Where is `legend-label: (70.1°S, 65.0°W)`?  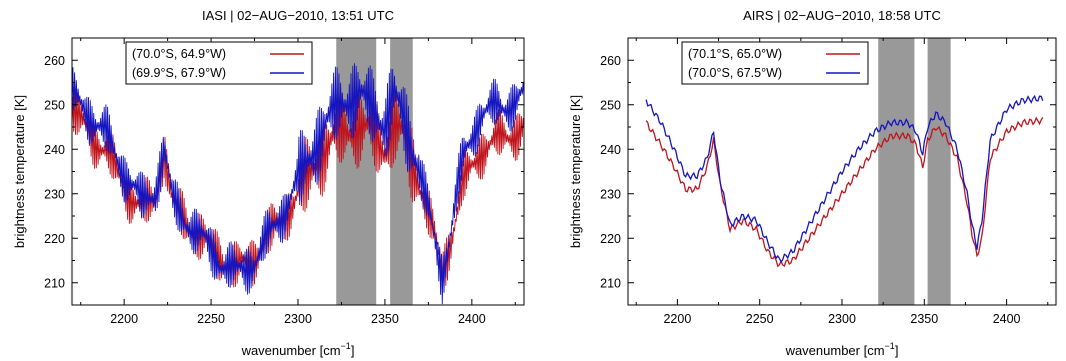
legend-label: (70.1°S, 65.0°W) is located at coordinates (735, 54).